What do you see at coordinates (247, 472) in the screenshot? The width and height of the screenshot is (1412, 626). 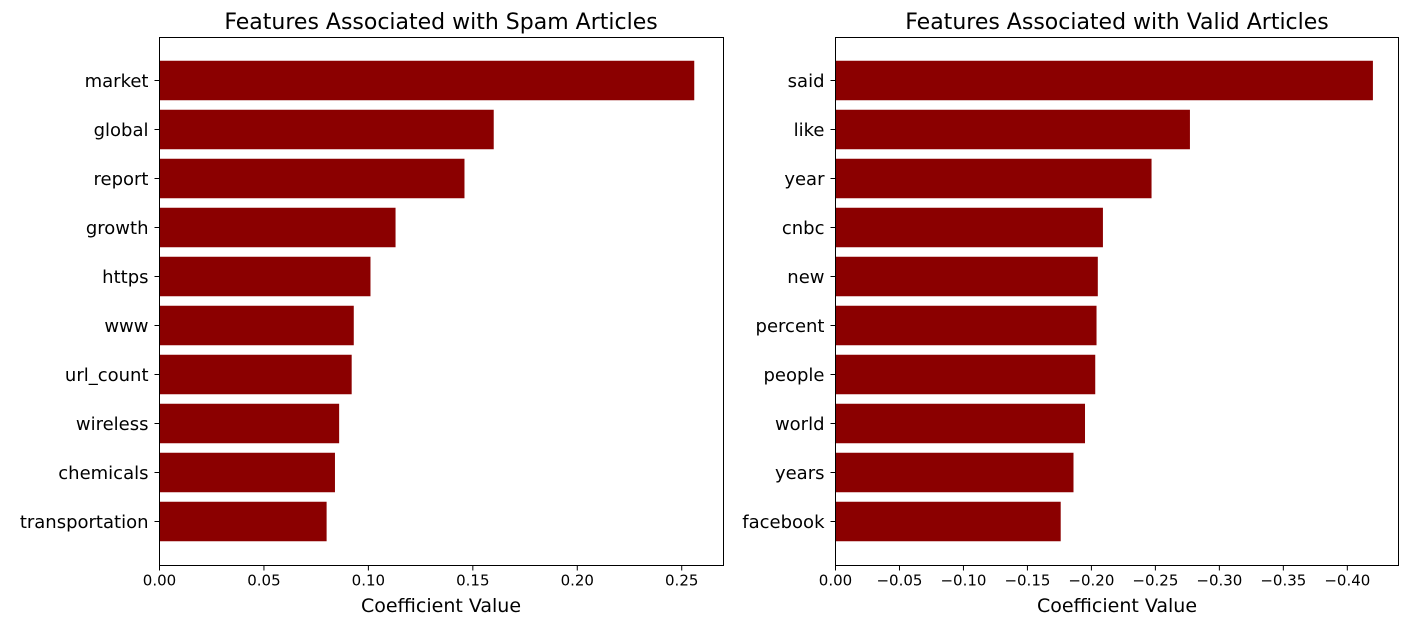 I see `spam-bar-chemicals` at bounding box center [247, 472].